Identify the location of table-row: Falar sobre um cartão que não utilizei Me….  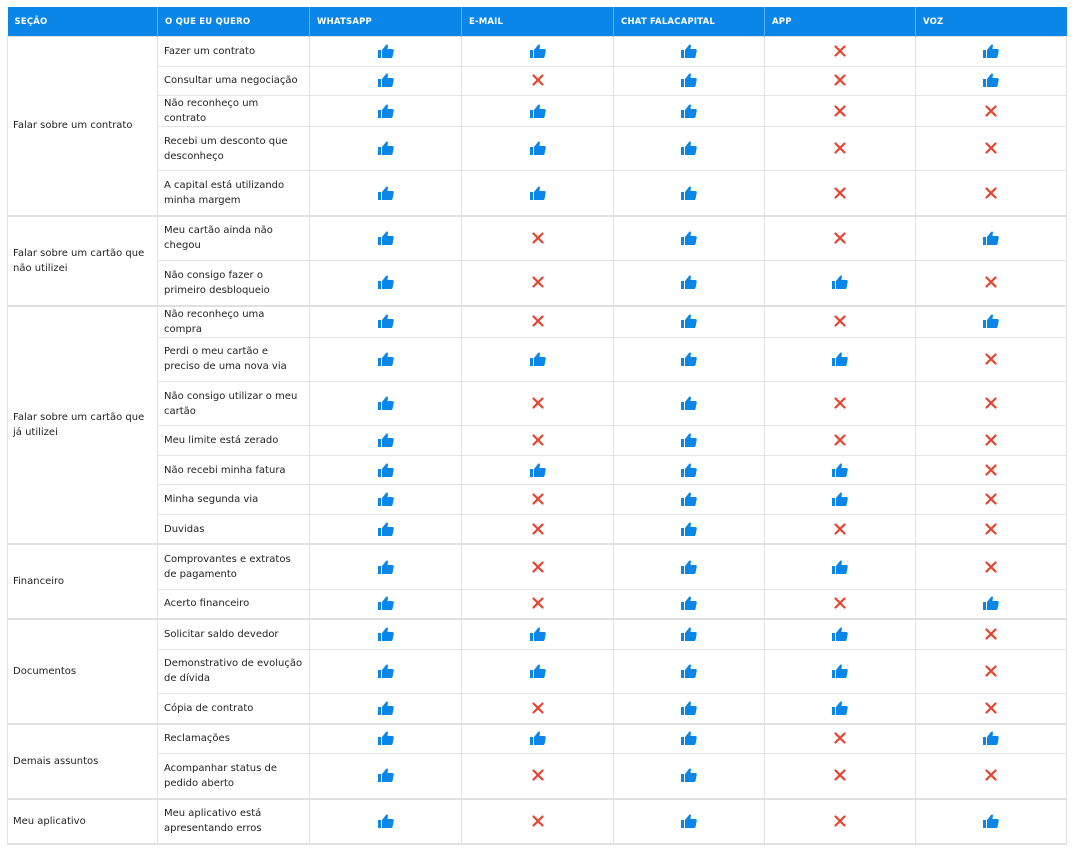
(537, 261).